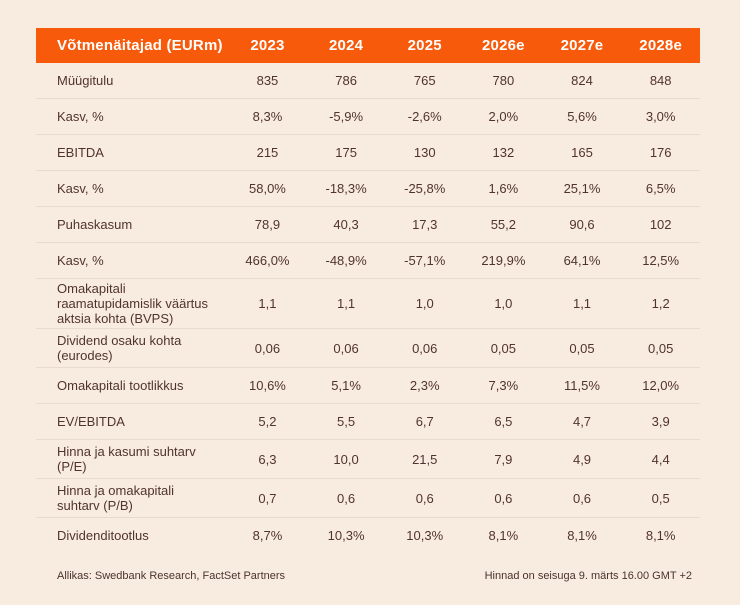  What do you see at coordinates (660, 303) in the screenshot?
I see `cell-value: 1,2` at bounding box center [660, 303].